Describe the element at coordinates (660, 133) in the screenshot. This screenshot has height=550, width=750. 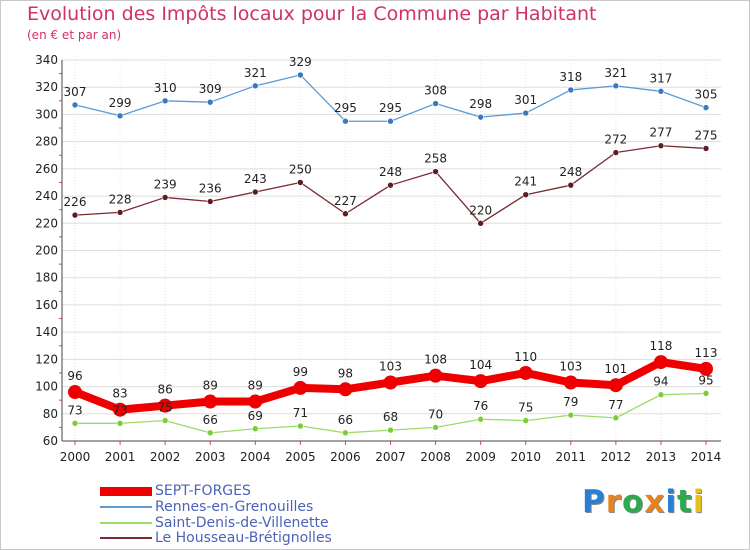
I see `data-label: 277` at that location.